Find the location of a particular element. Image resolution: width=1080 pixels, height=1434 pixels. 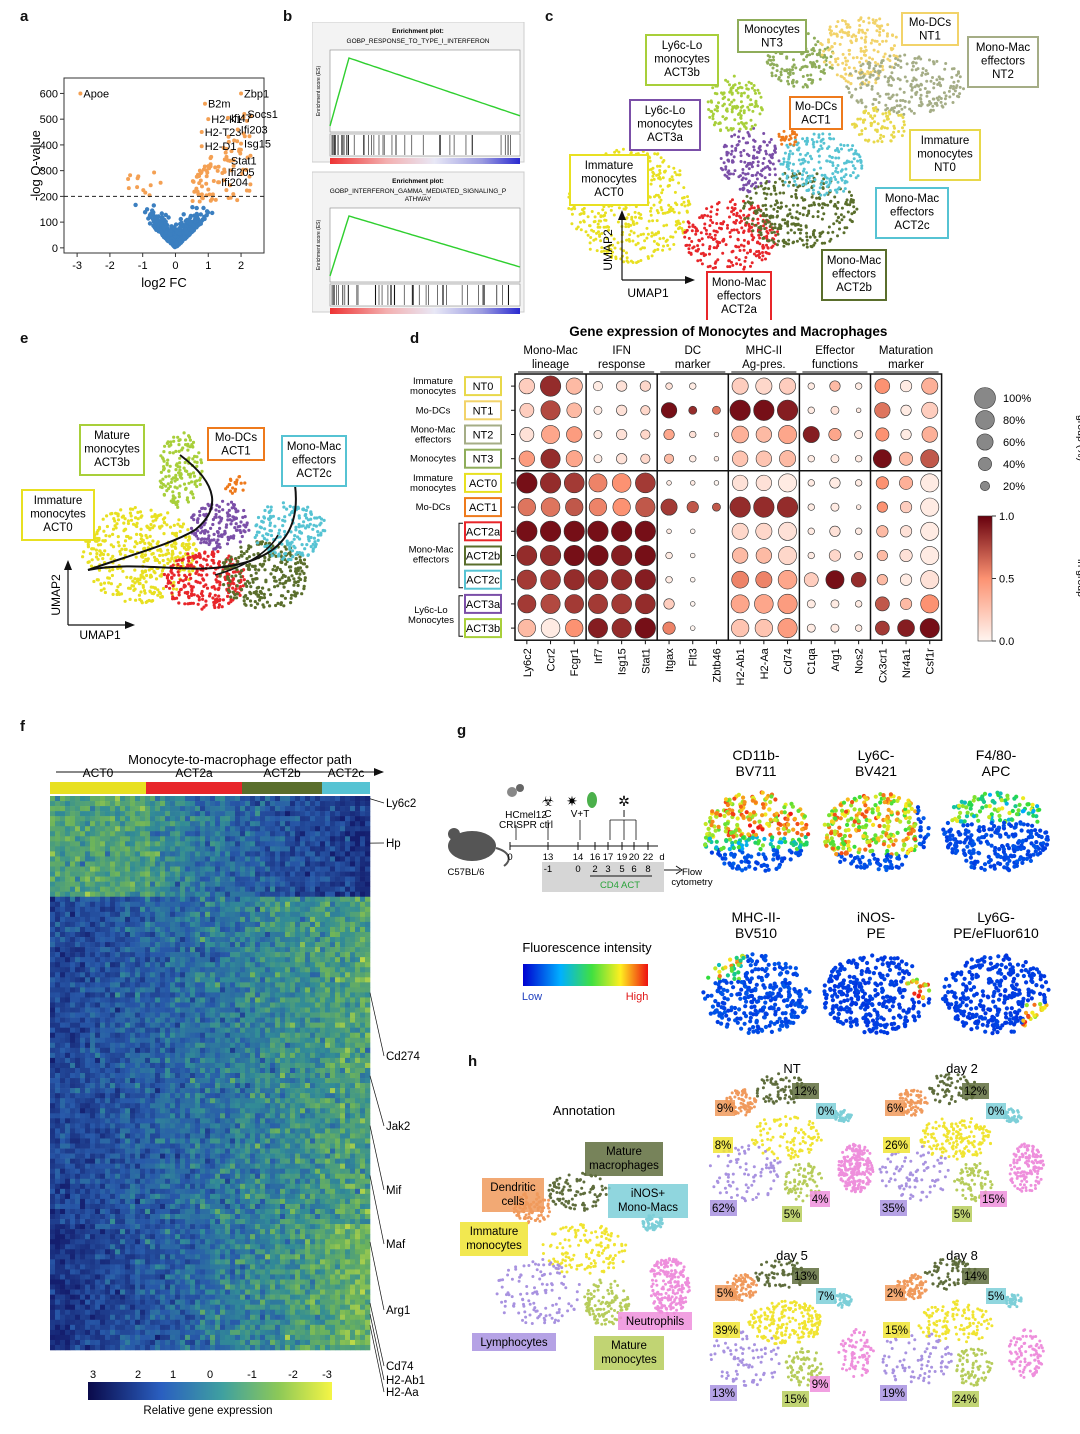

cluster-label-box is located at coordinates (112, 450).